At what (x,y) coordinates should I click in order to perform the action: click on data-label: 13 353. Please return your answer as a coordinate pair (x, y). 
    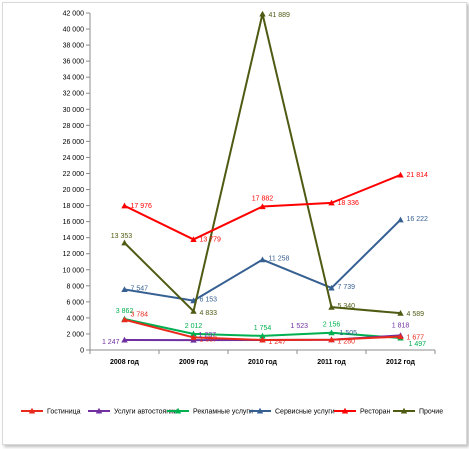
    Looking at the image, I should click on (122, 236).